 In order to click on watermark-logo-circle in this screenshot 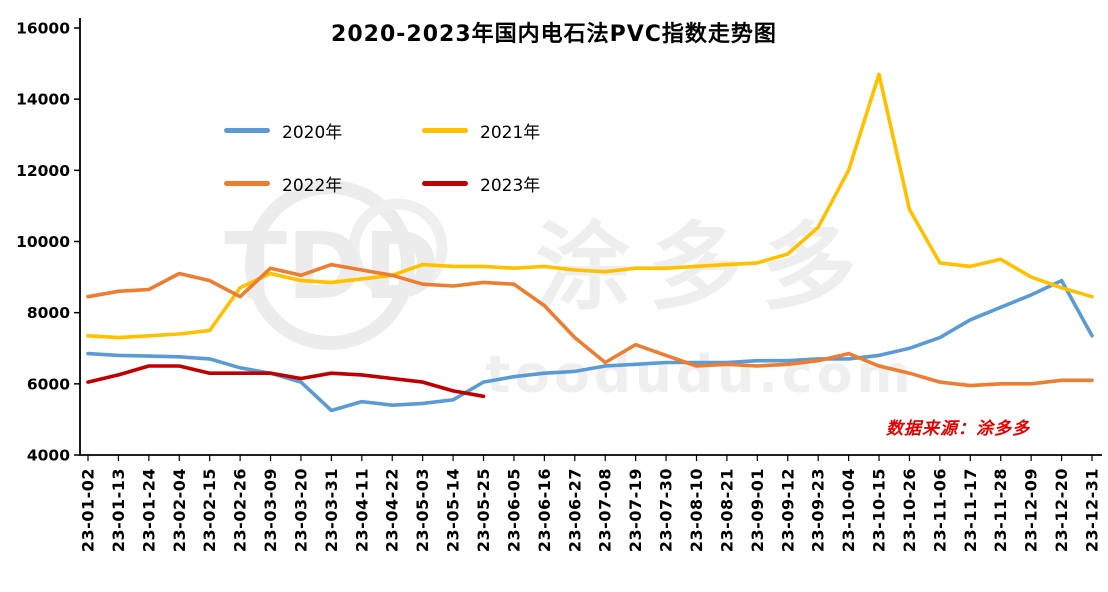, I will do `click(330, 265)`.